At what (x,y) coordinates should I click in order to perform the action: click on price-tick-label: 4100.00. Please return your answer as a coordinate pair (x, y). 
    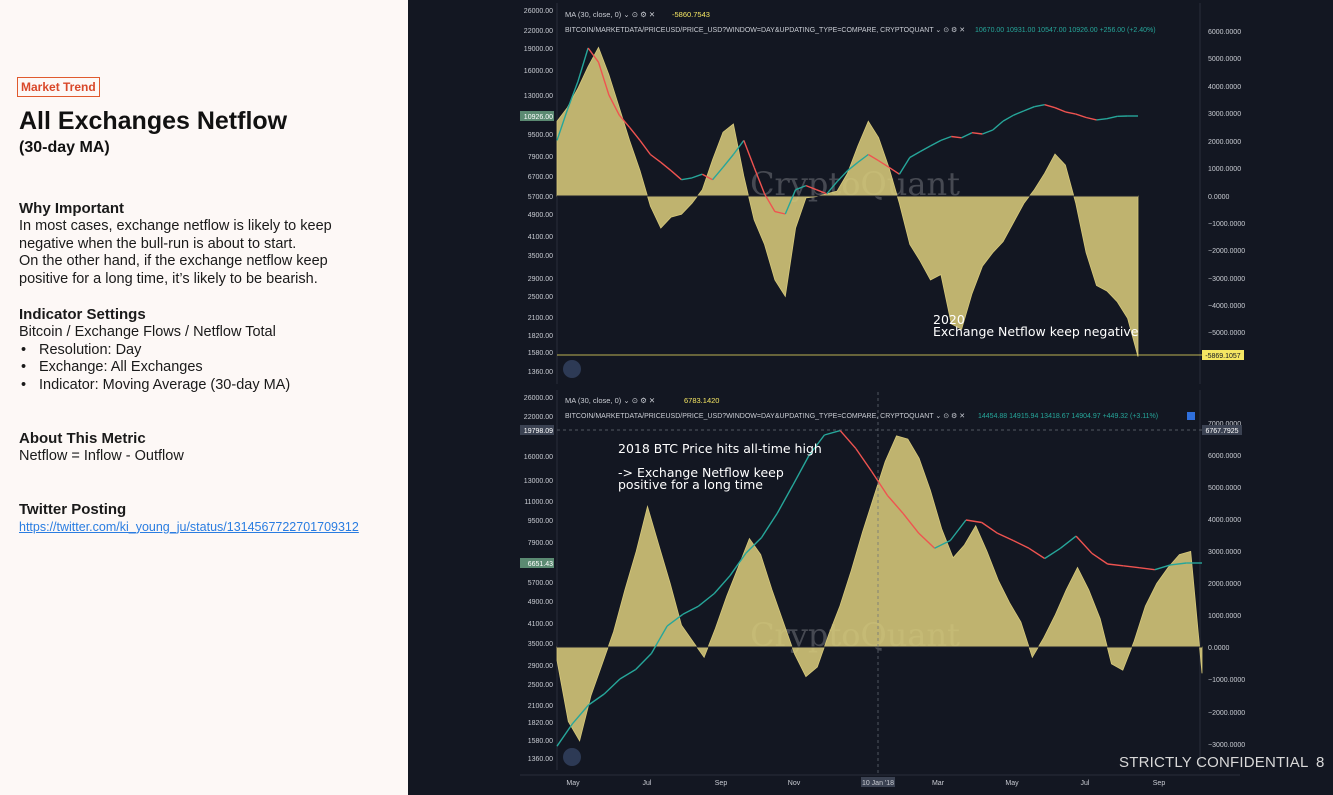
    Looking at the image, I should click on (540, 237).